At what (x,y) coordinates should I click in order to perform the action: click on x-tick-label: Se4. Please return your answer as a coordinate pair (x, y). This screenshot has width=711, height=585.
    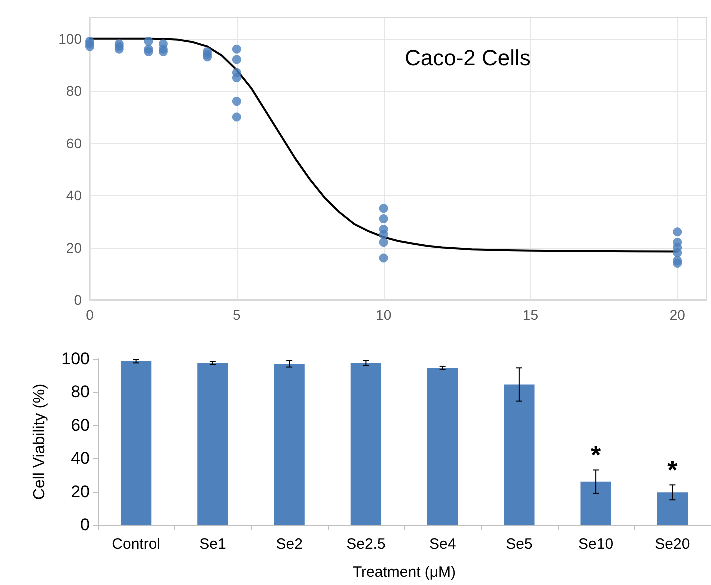
    Looking at the image, I should click on (442, 544).